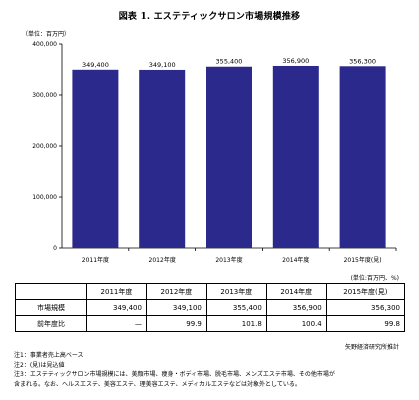 This screenshot has width=419, height=400. Describe the element at coordinates (39, 365) in the screenshot. I see `note-line: 注2：(見)は見込値` at that location.